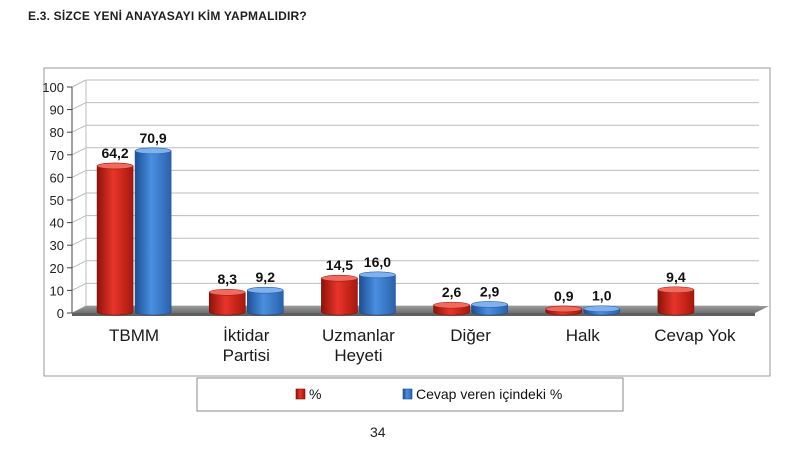  I want to click on y-axis-ticks: 0 10 20 30 40 50 60 70 80 90 100, so click(57, 200).